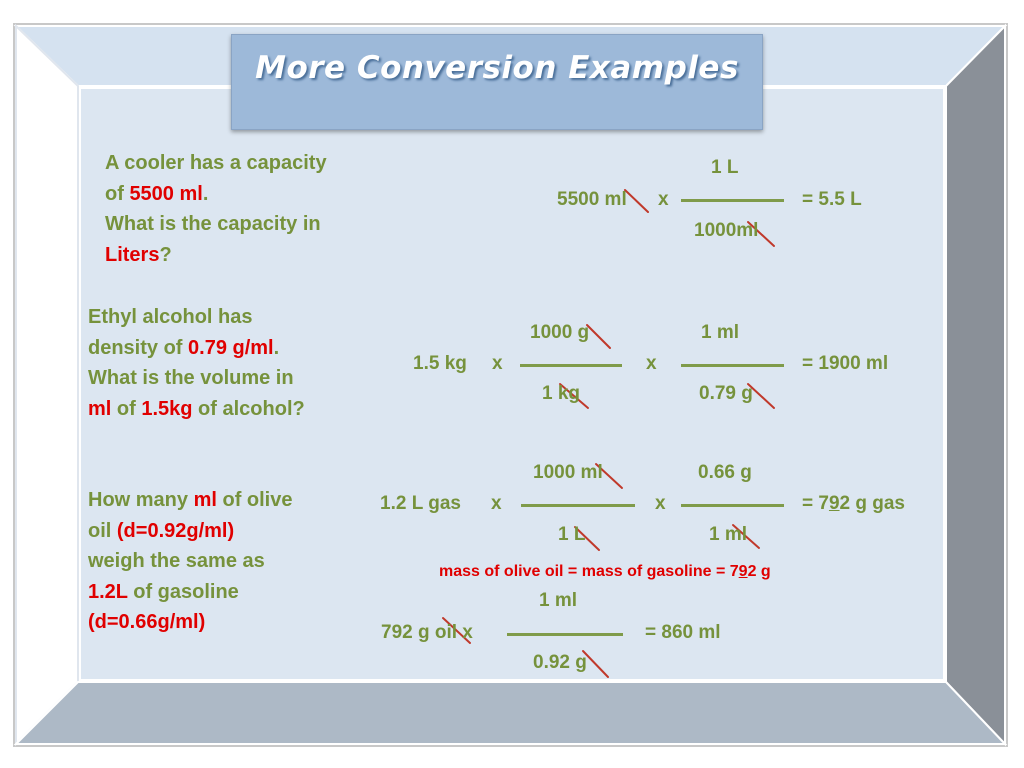  What do you see at coordinates (100, 408) in the screenshot?
I see `q2-highlight: ml` at bounding box center [100, 408].